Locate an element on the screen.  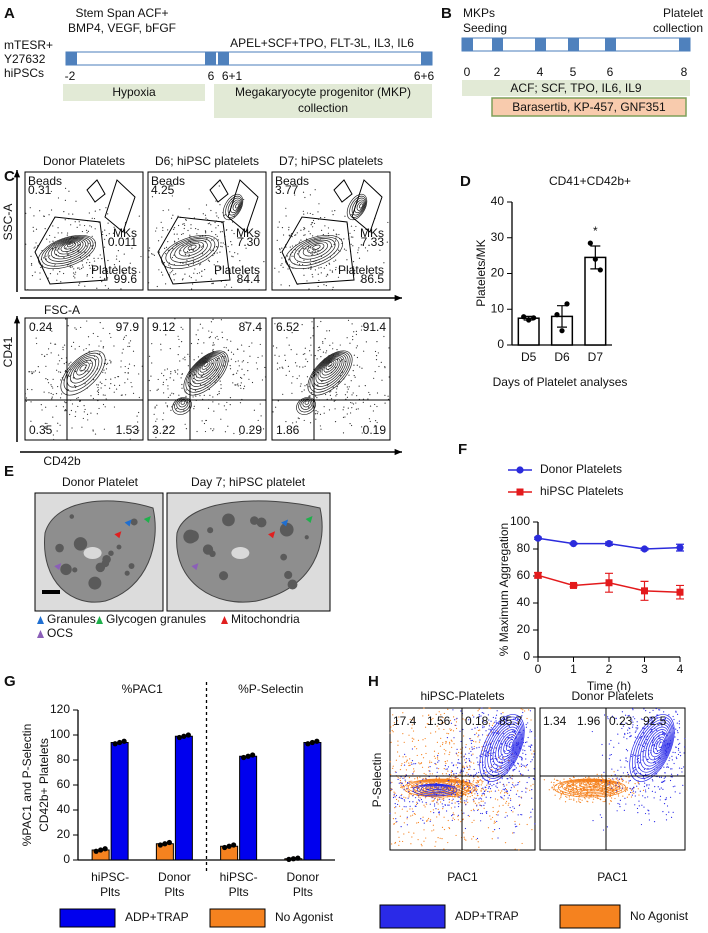
y-axis-label: CD42b+ Platelets is located at coordinates (44, 785).